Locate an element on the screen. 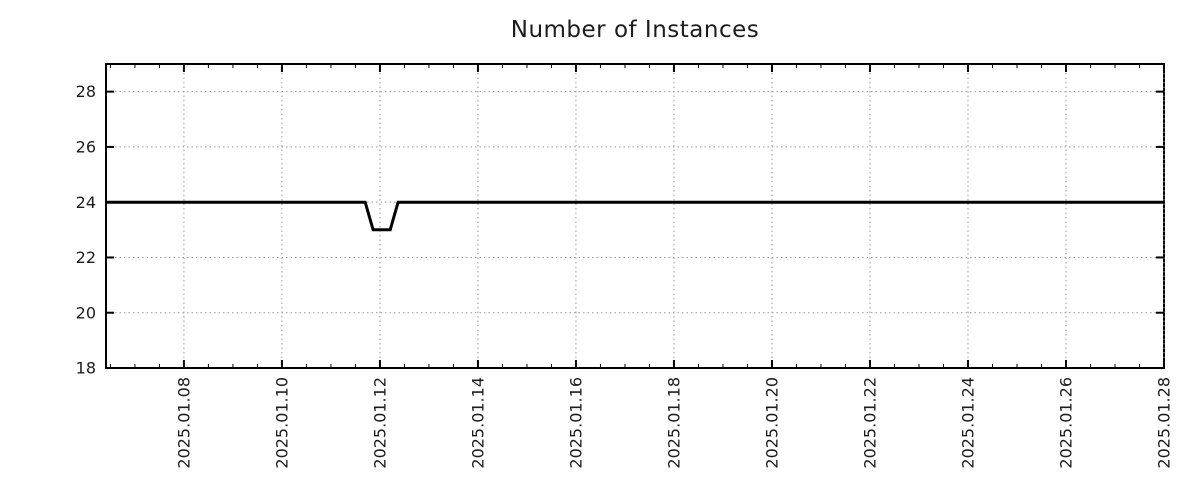  svg-text: 2025.01.24 is located at coordinates (968, 423).